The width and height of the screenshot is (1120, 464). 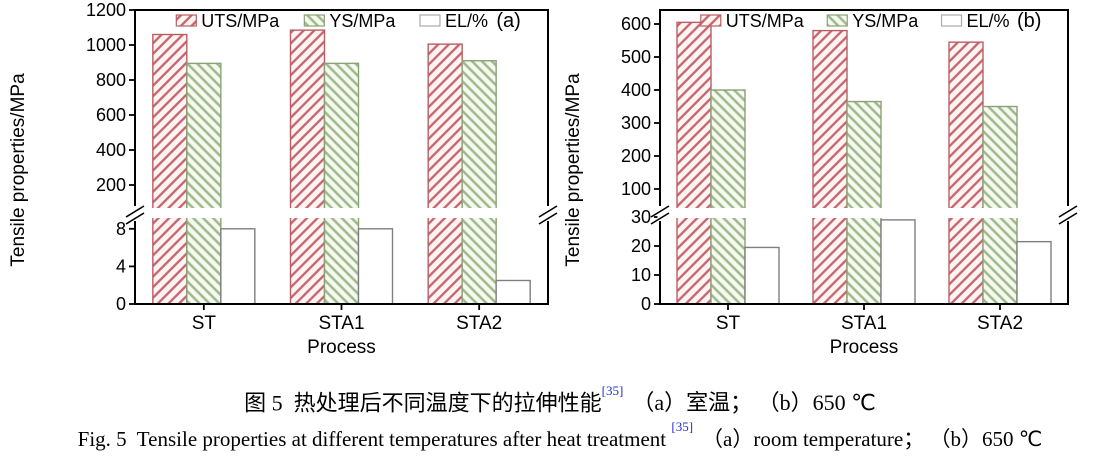 What do you see at coordinates (508, 21) in the screenshot?
I see `panel-label: (a)` at bounding box center [508, 21].